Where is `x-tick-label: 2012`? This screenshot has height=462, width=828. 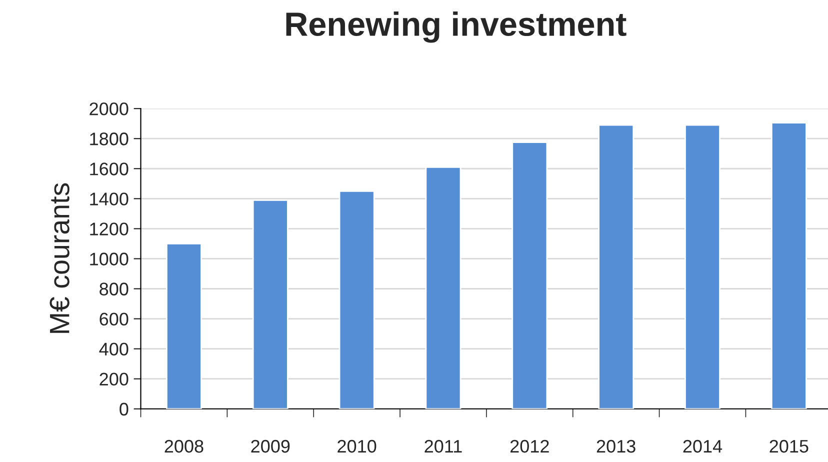
x-tick-label: 2012 is located at coordinates (529, 446).